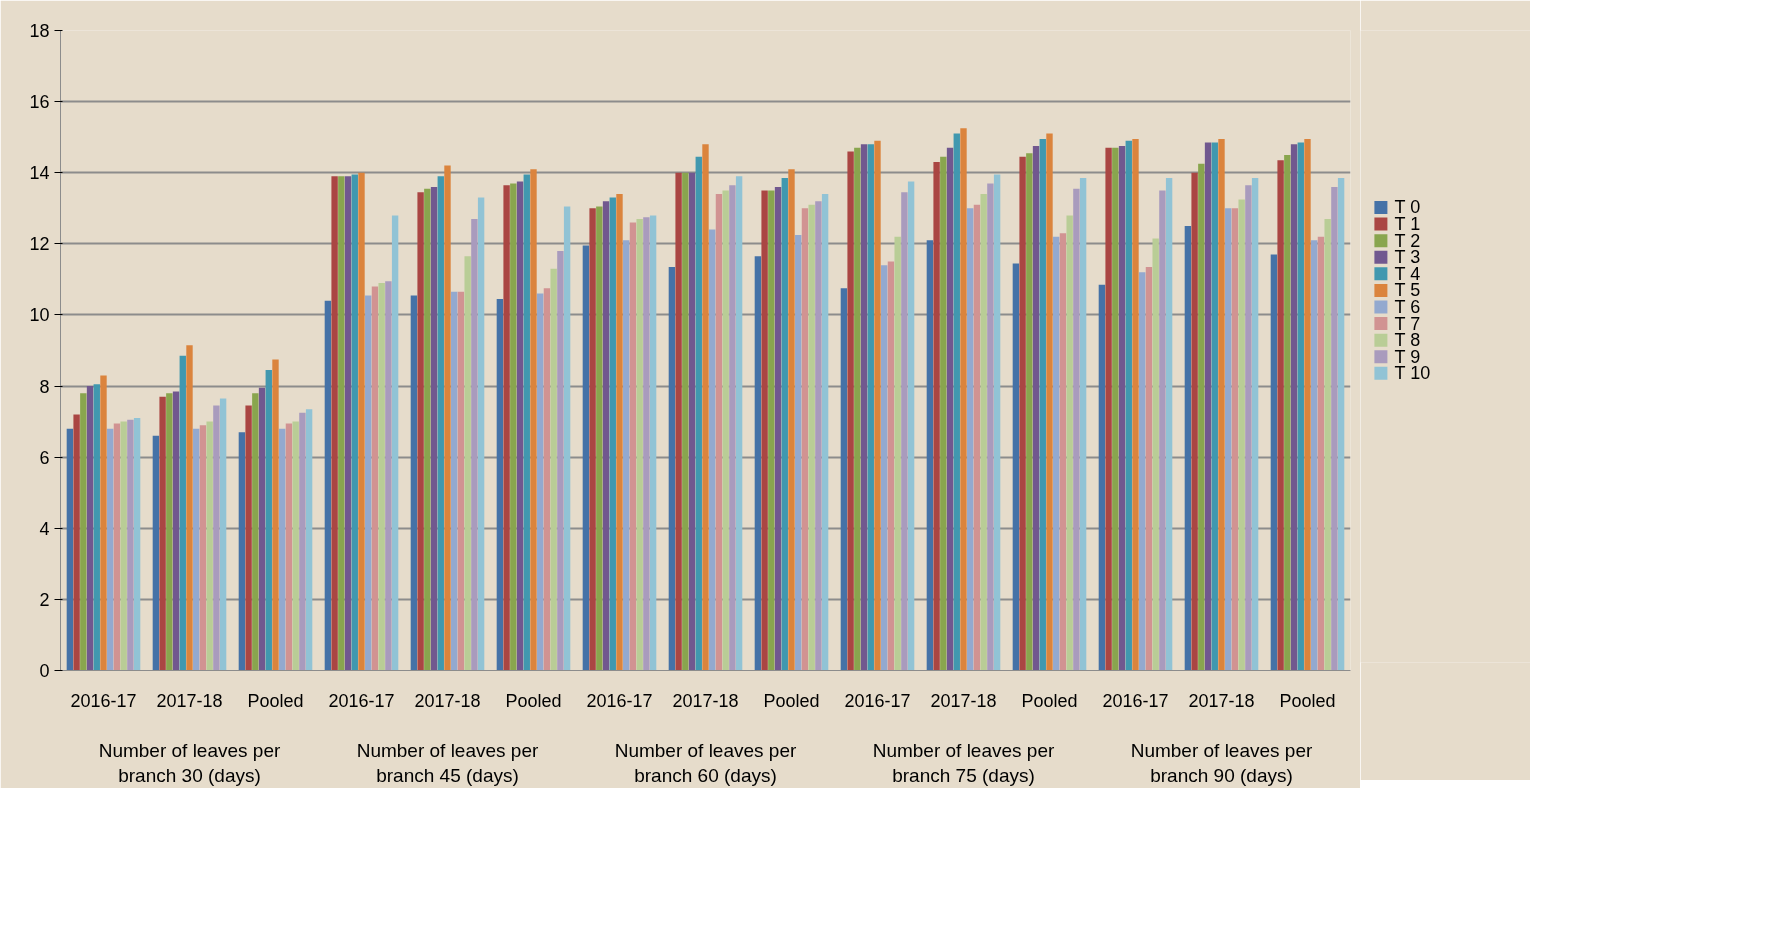 The width and height of the screenshot is (1767, 942). I want to click on y-tick-label: 6, so click(44, 457).